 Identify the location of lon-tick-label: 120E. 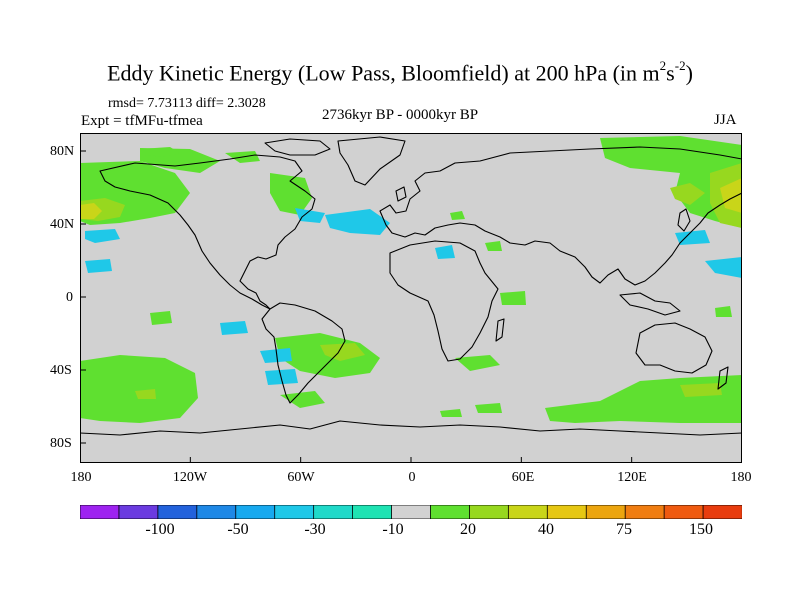
(632, 477).